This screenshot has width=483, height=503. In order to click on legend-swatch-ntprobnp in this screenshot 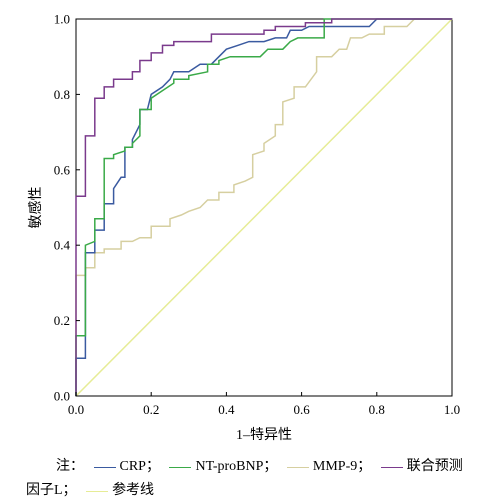, I will do `click(180, 467)`.